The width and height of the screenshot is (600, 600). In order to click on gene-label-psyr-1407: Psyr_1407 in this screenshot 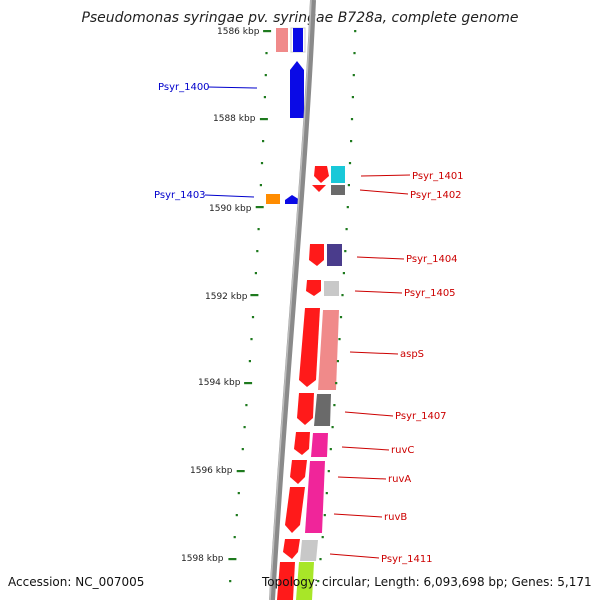, I will do `click(421, 416)`.